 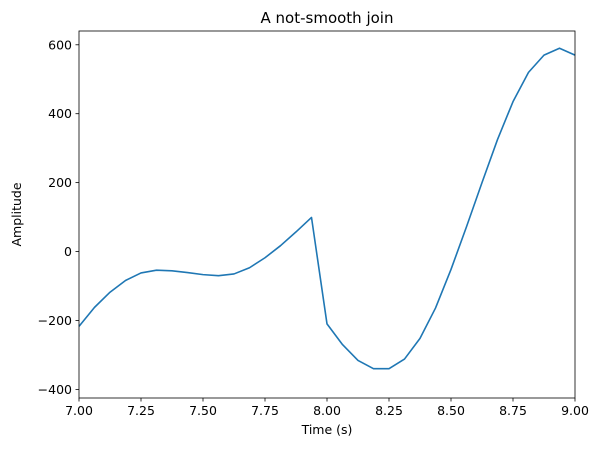 I want to click on x-axis-label: Time (s), so click(x=327, y=429).